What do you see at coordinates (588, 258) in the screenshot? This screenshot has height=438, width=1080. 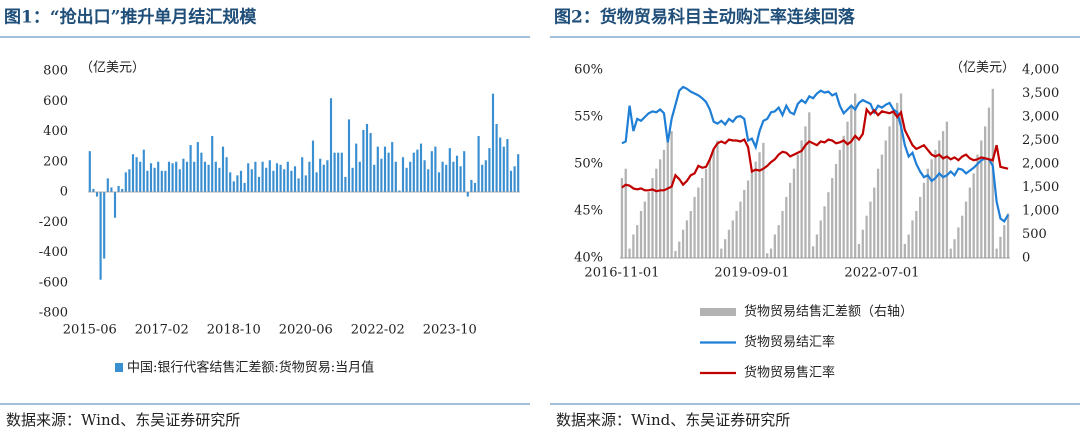 I see `y-tick-label: 40%` at bounding box center [588, 258].